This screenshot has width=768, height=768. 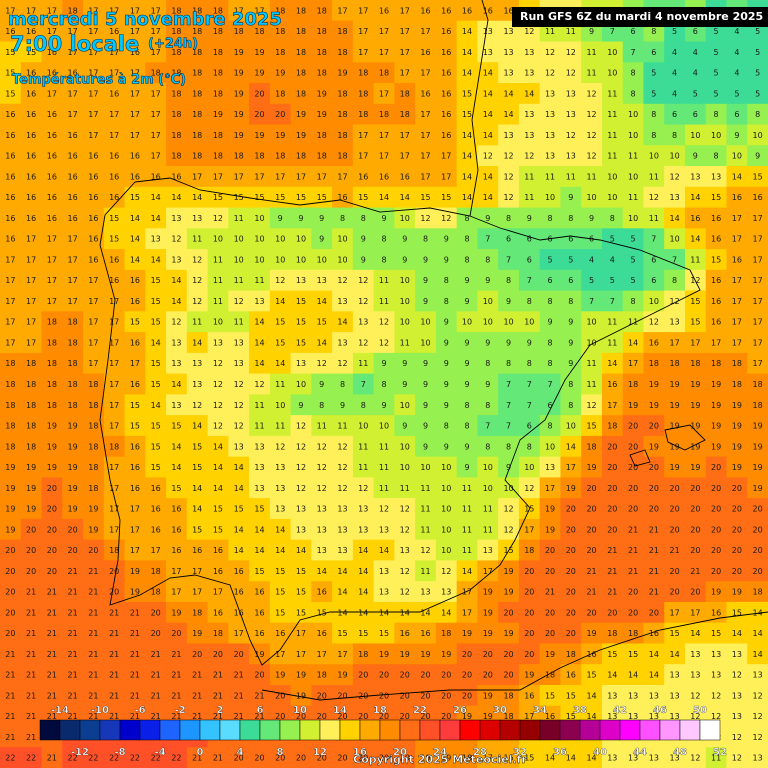 I want to click on legend-label: 6, so click(x=260, y=710).